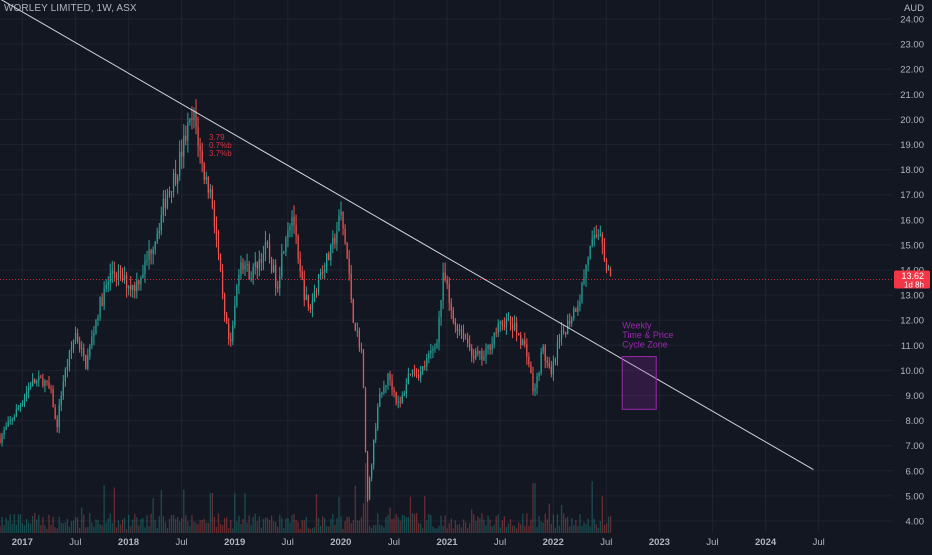 The image size is (932, 555). Describe the element at coordinates (912, 95) in the screenshot. I see `price-tick-label: 21.00` at that location.